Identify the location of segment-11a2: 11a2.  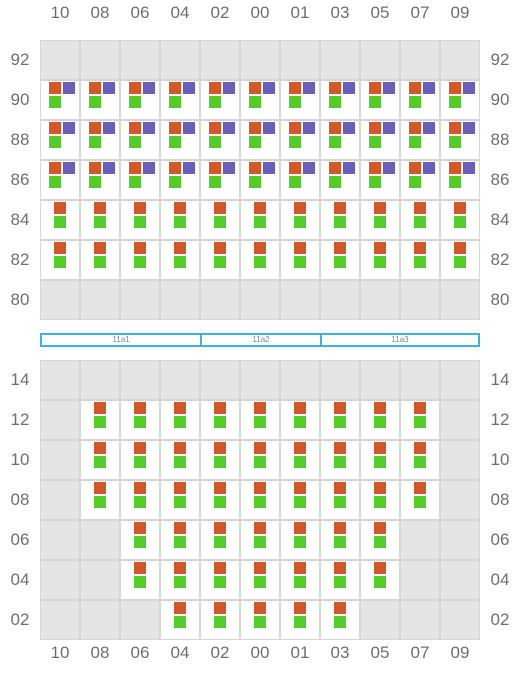
(261, 340).